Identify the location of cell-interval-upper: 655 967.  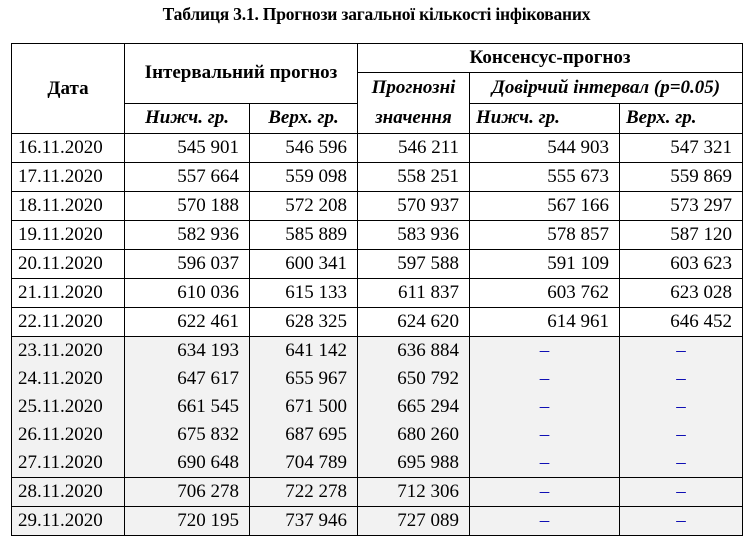
(303, 379).